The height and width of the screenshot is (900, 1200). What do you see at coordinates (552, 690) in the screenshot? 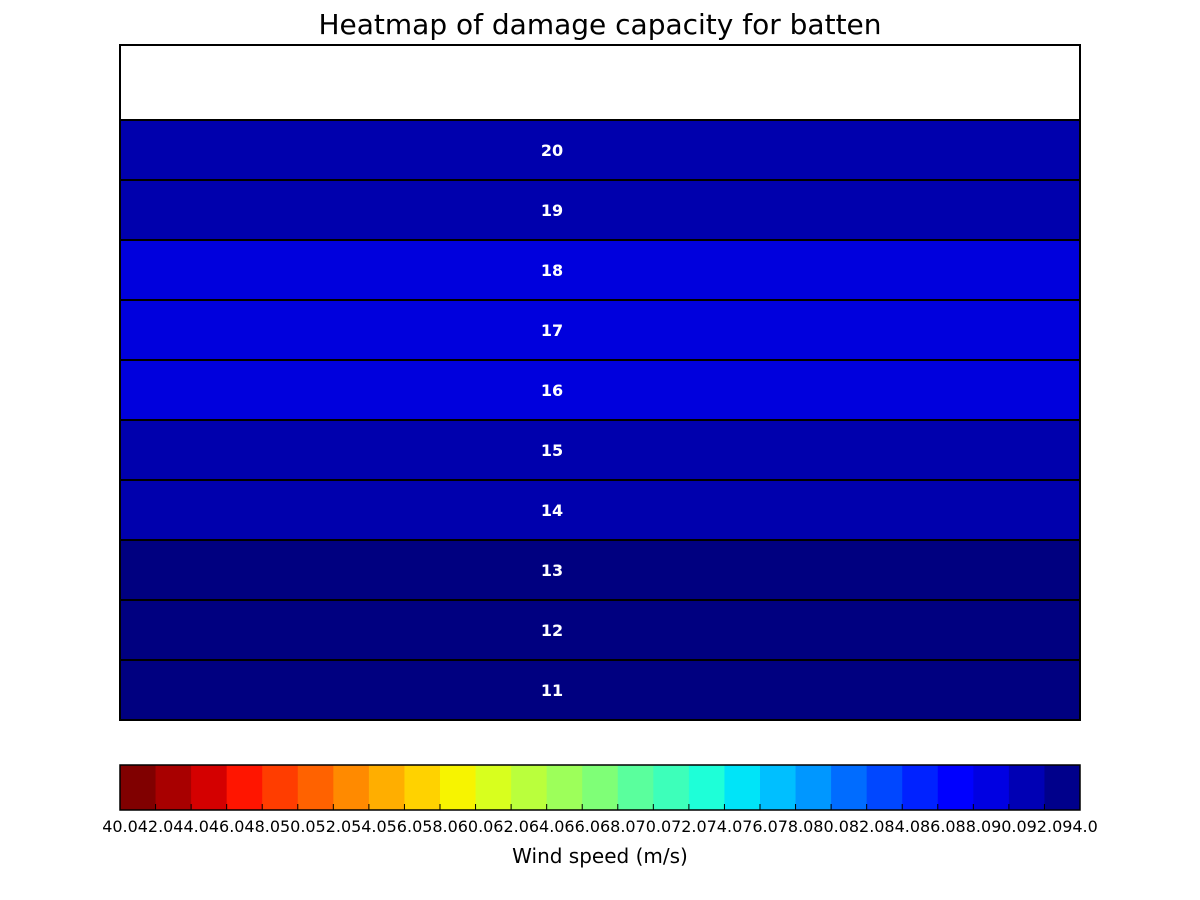
I see `heatmap-row-label: 11` at bounding box center [552, 690].